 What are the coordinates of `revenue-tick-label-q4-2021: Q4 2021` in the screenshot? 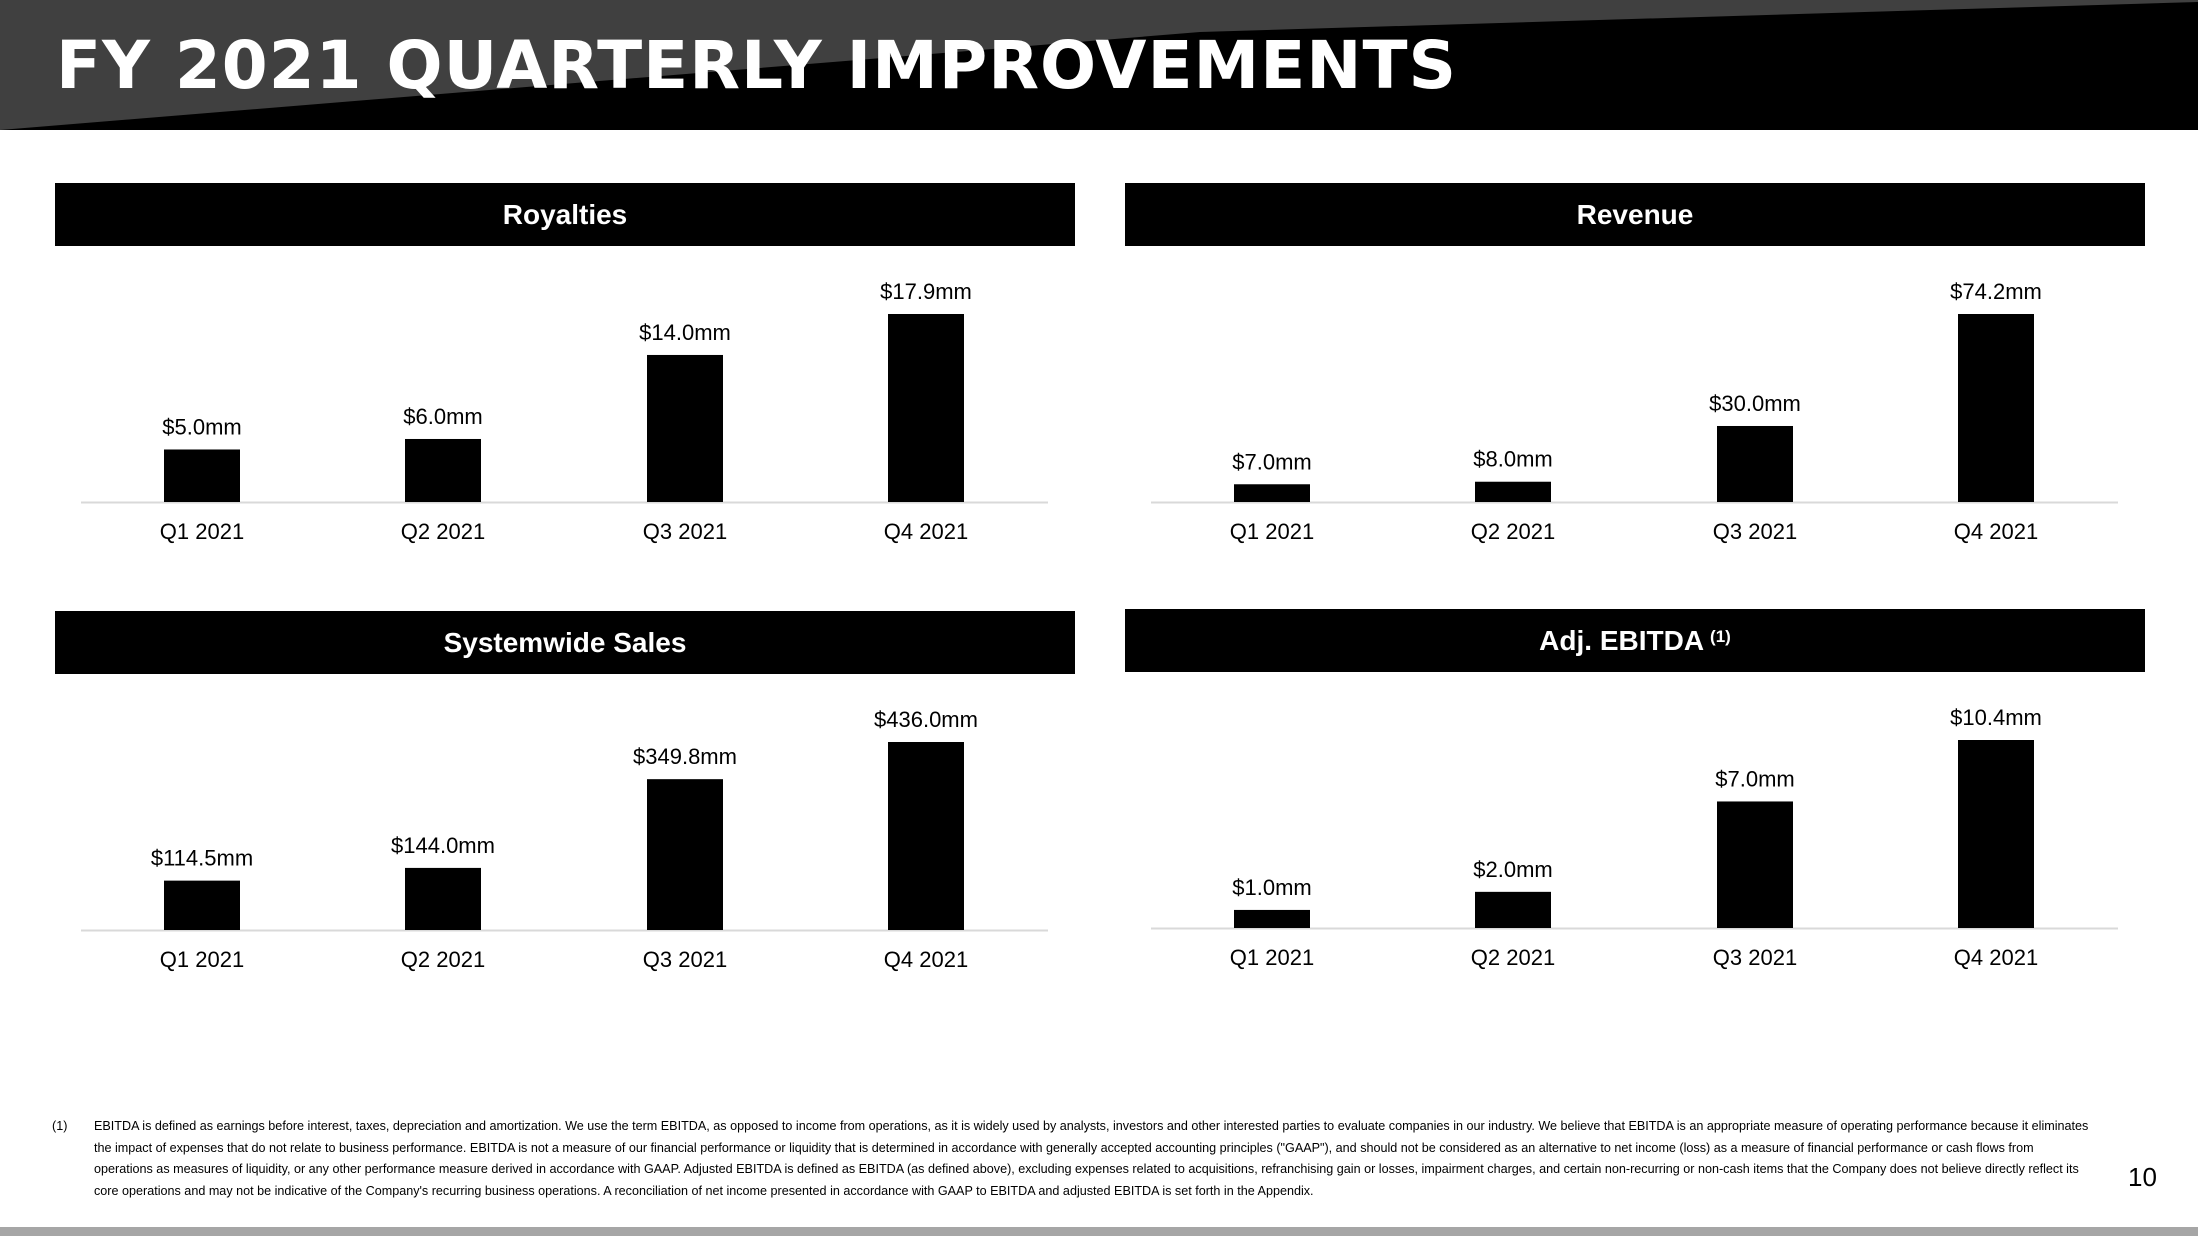 It's located at (1996, 531).